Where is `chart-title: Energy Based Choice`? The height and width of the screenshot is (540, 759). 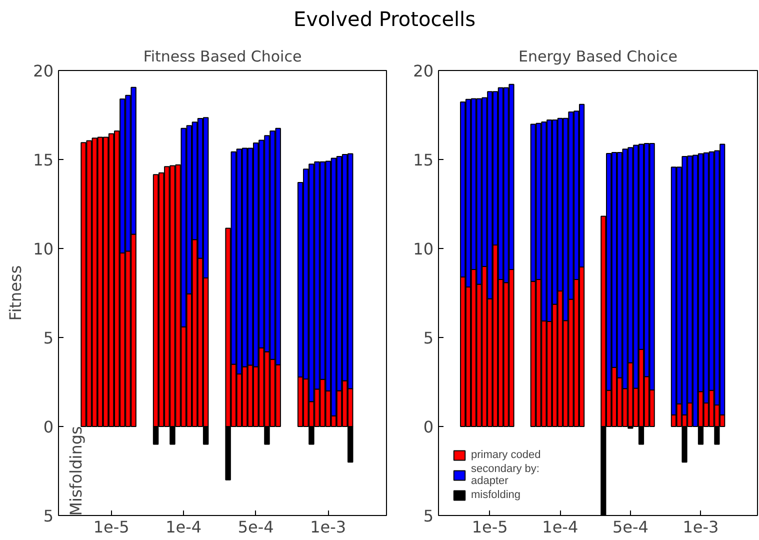
chart-title: Energy Based Choice is located at coordinates (598, 57).